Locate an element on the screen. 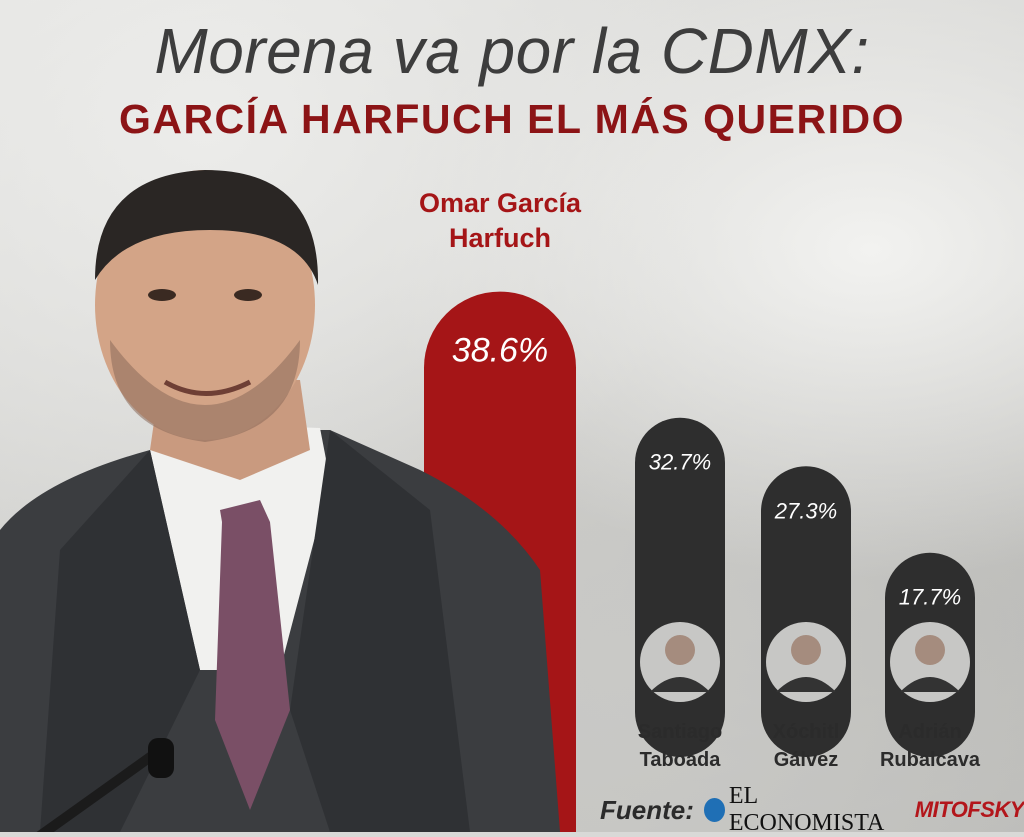 This screenshot has width=1024, height=837. el-economista-icon is located at coordinates (714, 810).